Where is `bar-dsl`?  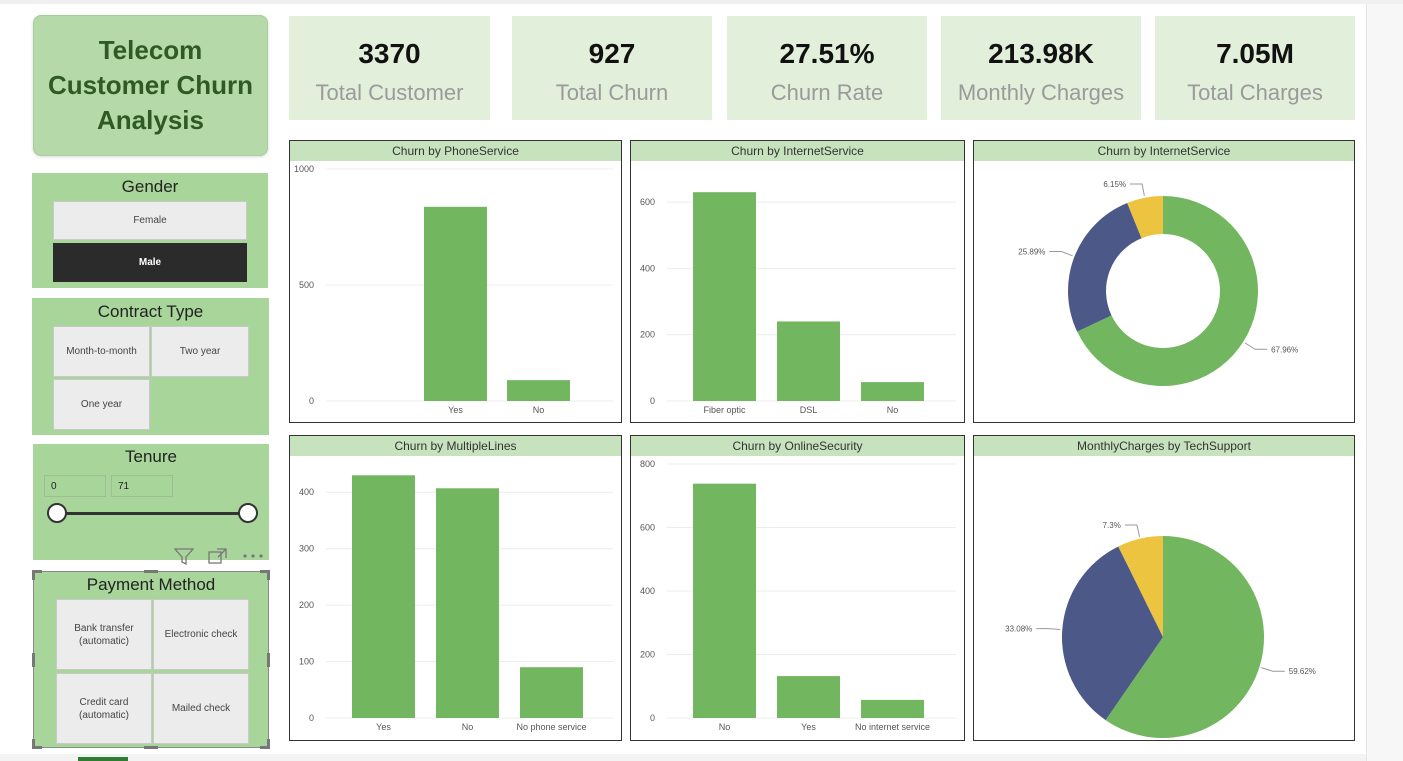
bar-dsl is located at coordinates (808, 361).